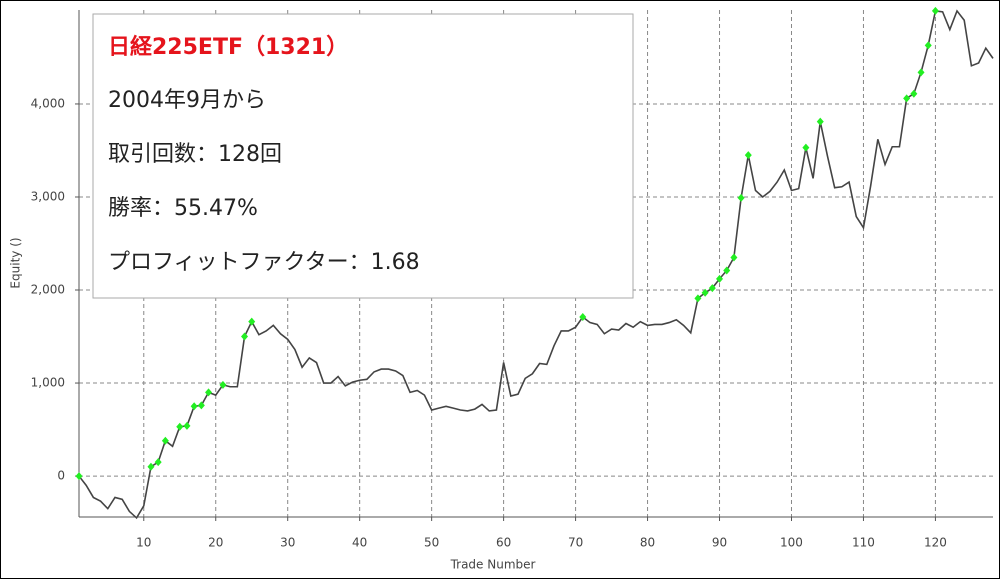 This screenshot has height=579, width=1000. Describe the element at coordinates (215, 543) in the screenshot. I see `x-tick-label: 20` at that location.